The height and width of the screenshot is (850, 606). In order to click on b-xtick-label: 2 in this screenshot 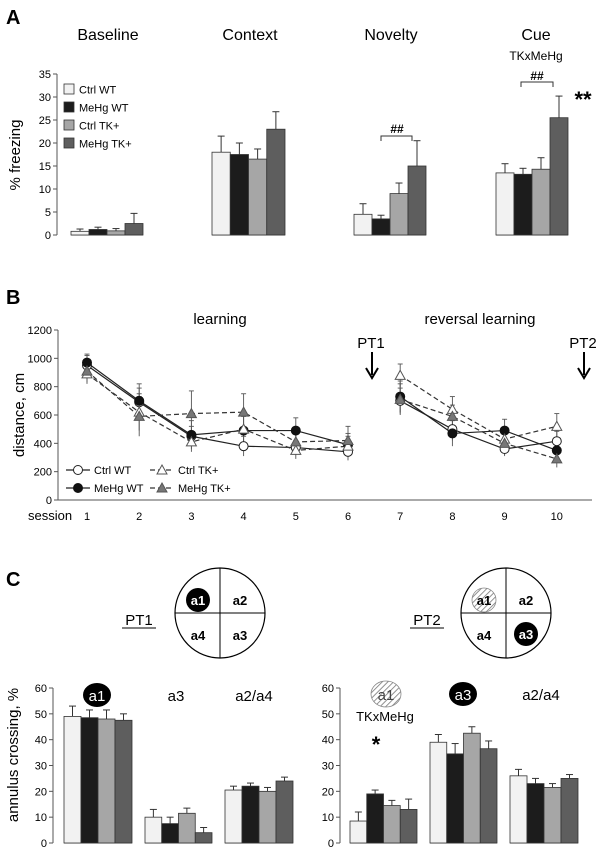, I will do `click(139, 517)`.